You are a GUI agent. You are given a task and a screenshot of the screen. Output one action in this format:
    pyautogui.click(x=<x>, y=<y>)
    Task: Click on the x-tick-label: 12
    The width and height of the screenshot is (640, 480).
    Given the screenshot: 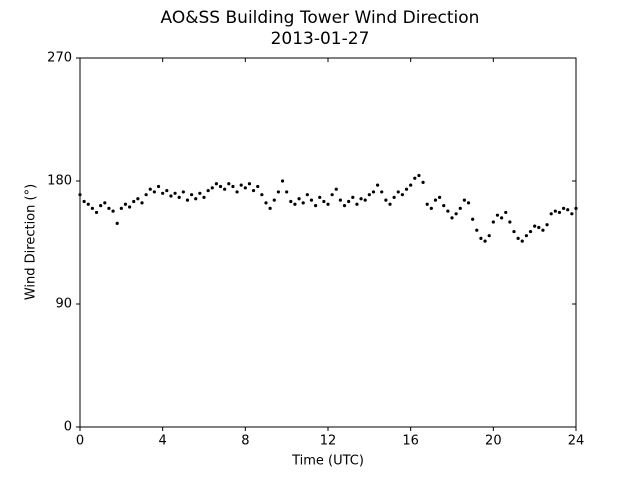 What is the action you would take?
    pyautogui.click(x=328, y=441)
    